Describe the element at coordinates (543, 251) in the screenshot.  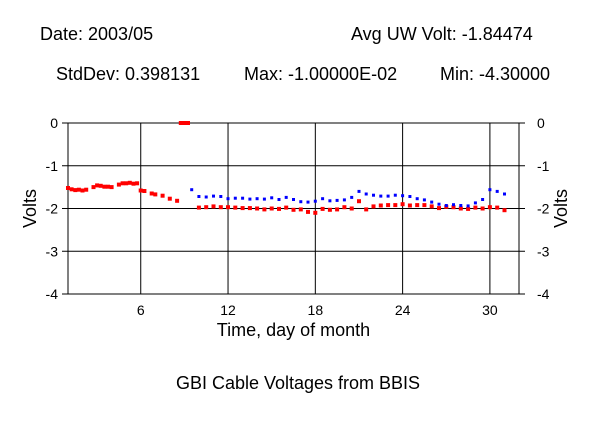
I see `y-tick-label-right: -3` at that location.